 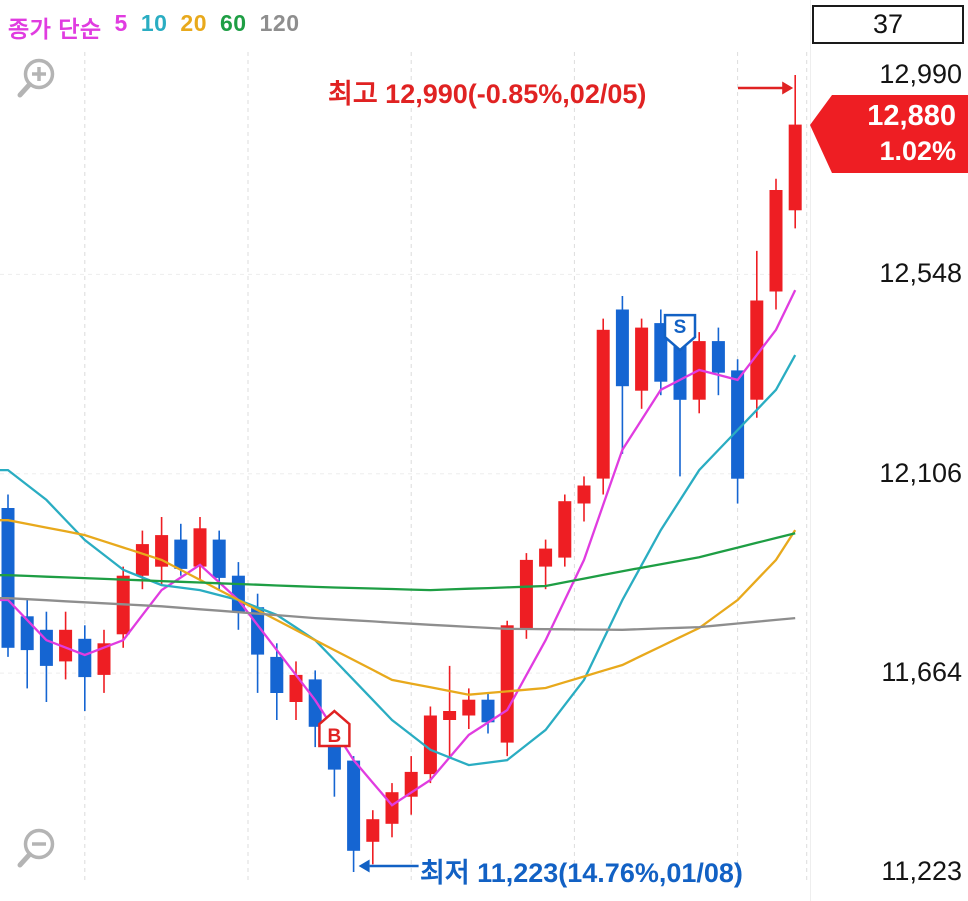 I want to click on magnifier-minus-icon, so click(x=36, y=848).